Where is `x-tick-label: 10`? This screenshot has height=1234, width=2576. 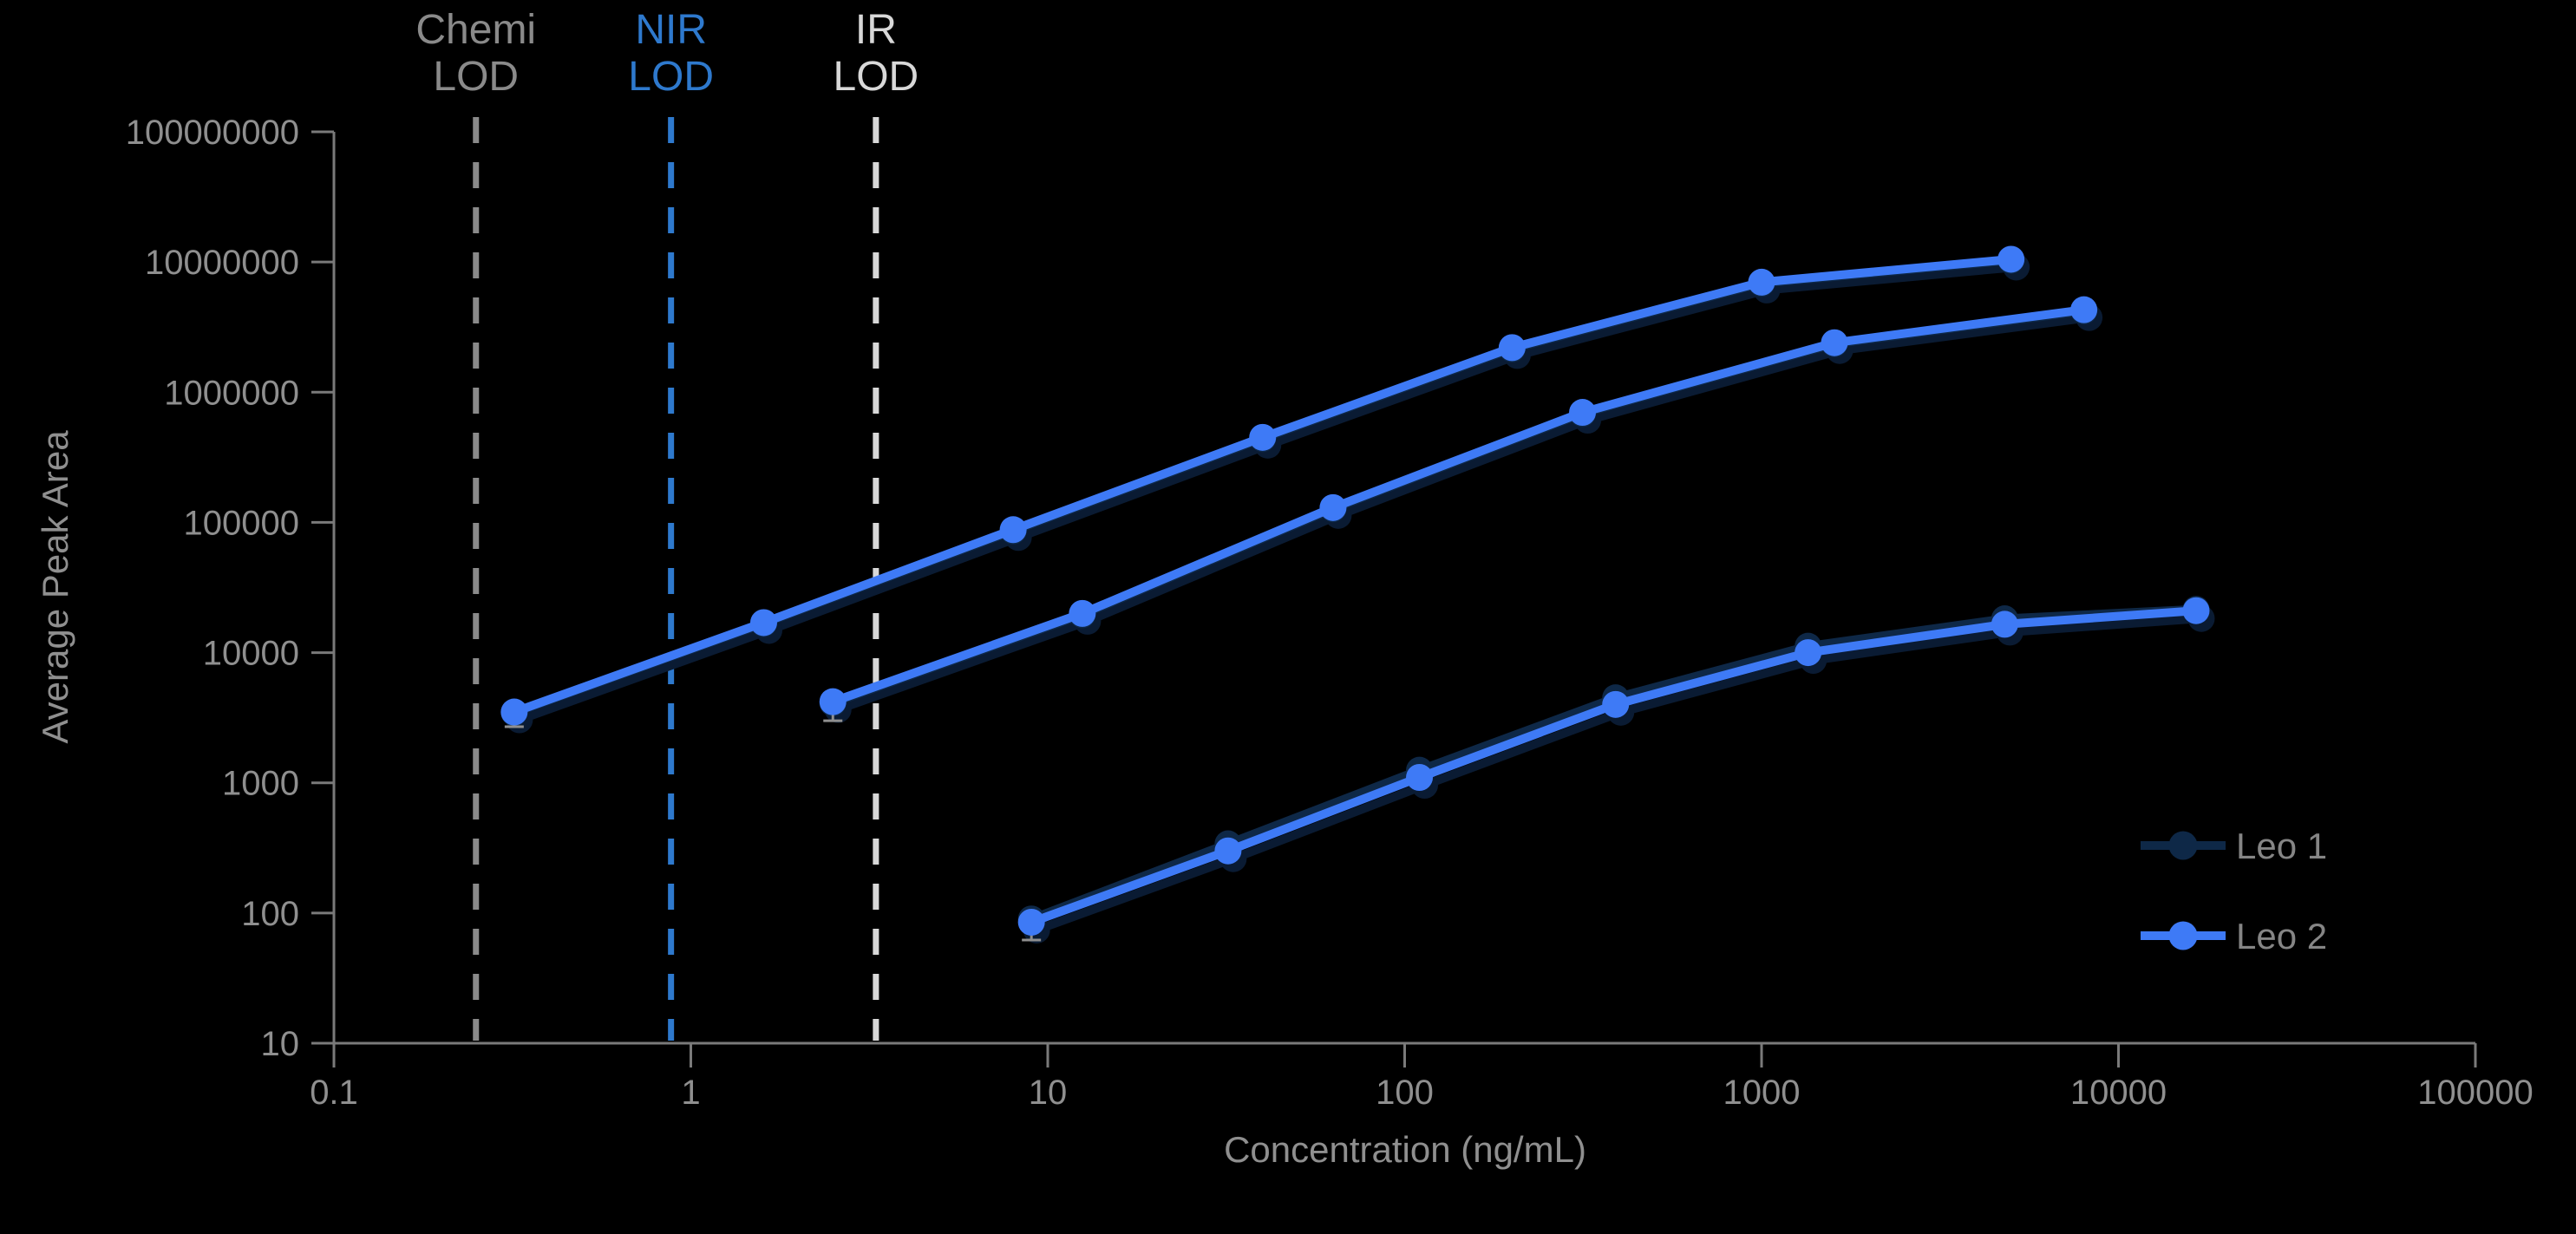
x-tick-label: 10 is located at coordinates (1048, 1093).